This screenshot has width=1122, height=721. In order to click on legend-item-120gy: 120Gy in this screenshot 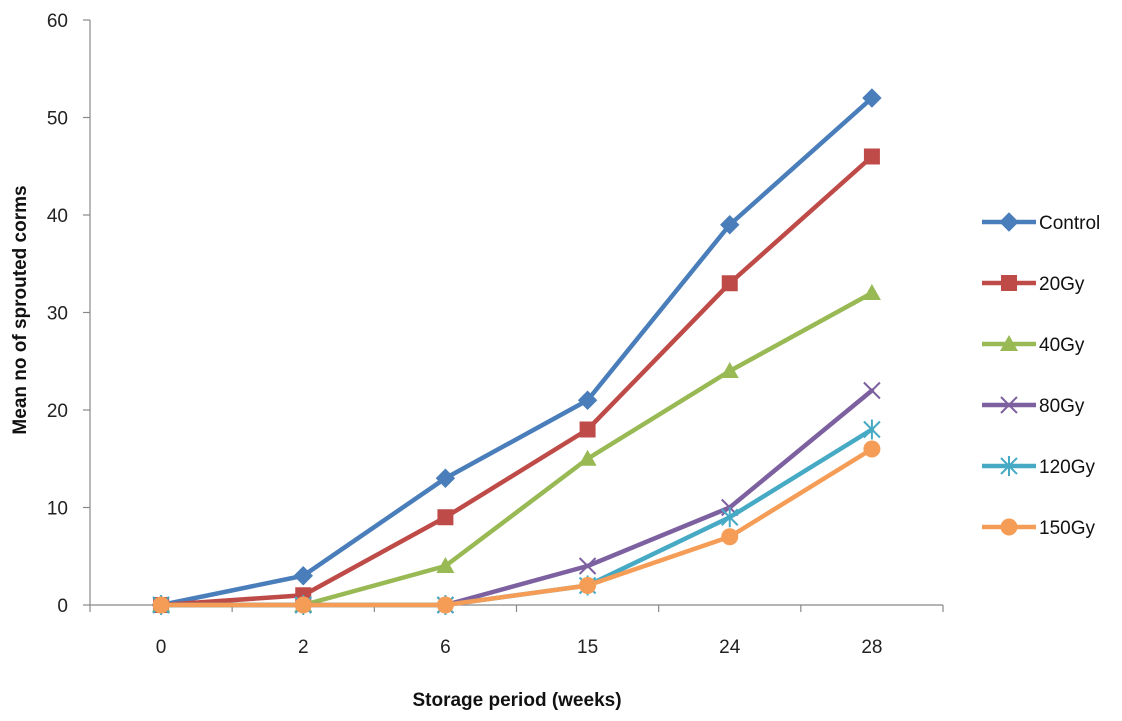, I will do `click(1038, 467)`.